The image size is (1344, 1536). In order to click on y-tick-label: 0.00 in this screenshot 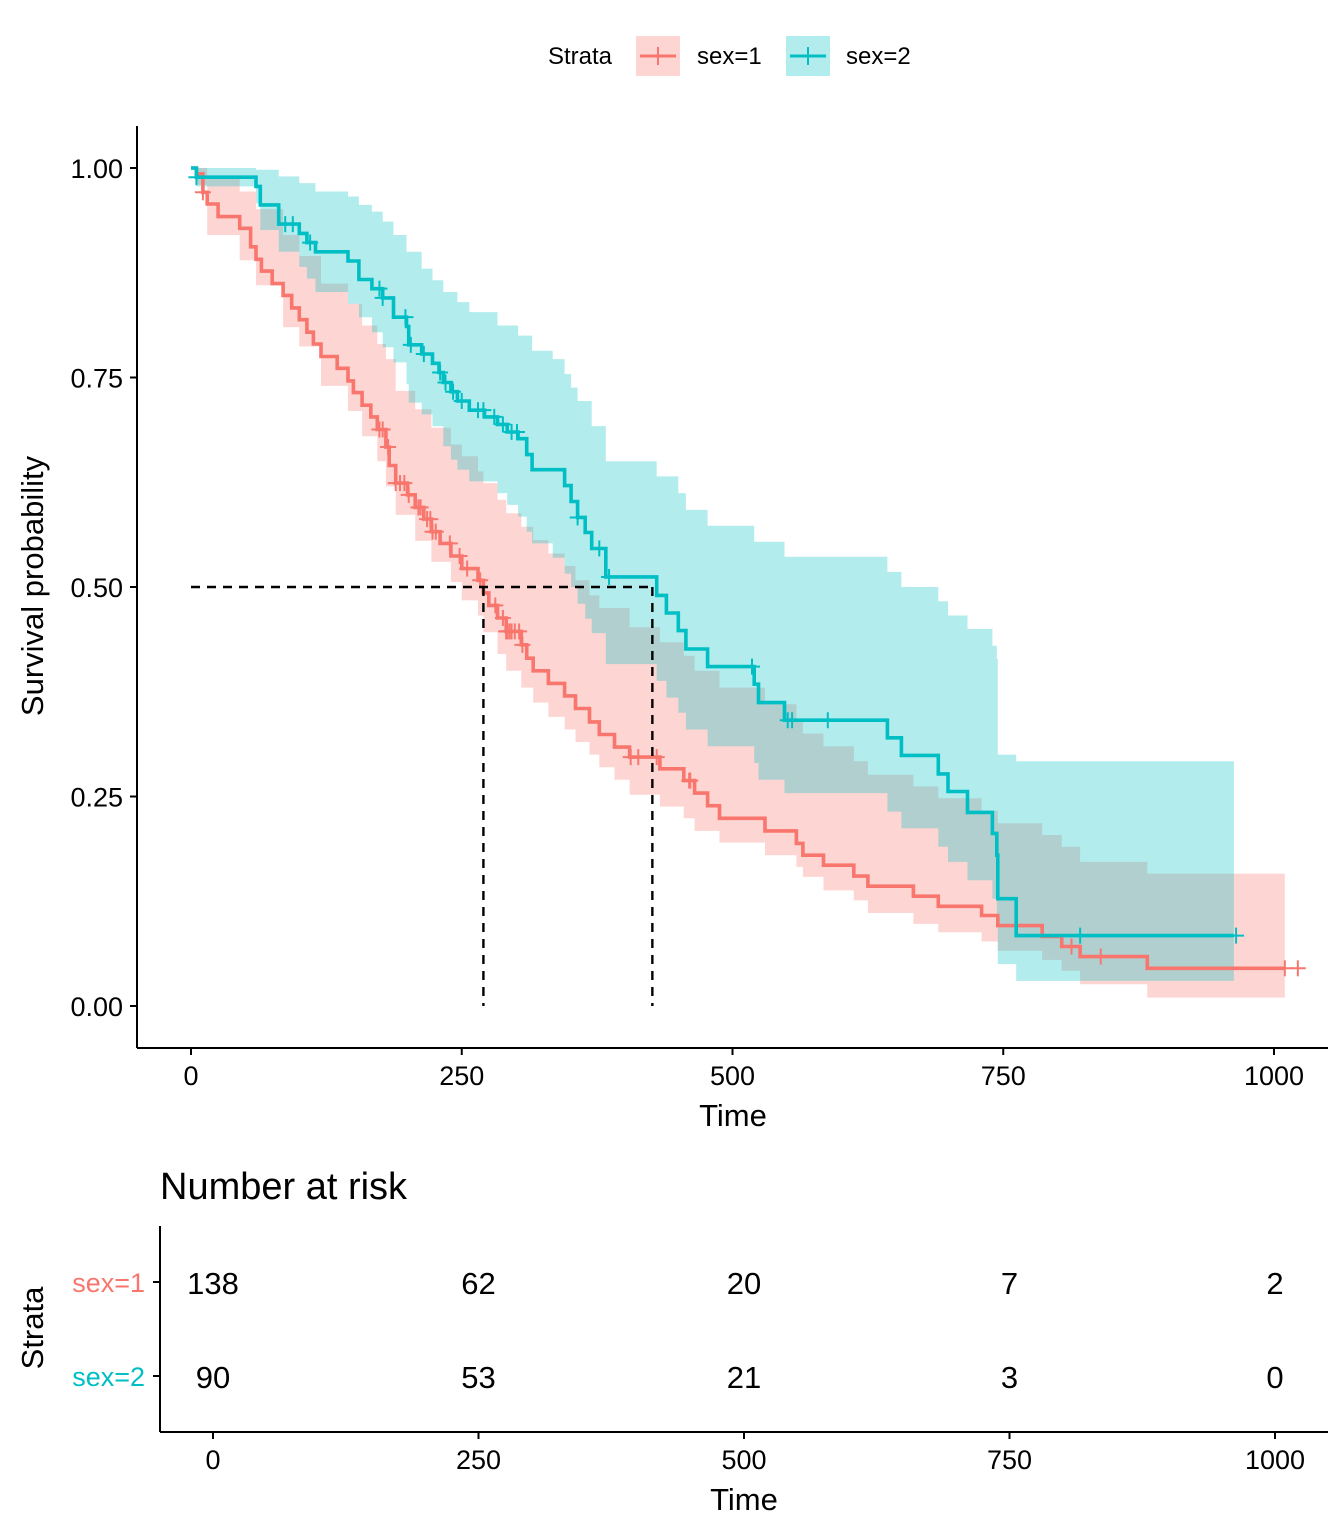, I will do `click(96, 1007)`.